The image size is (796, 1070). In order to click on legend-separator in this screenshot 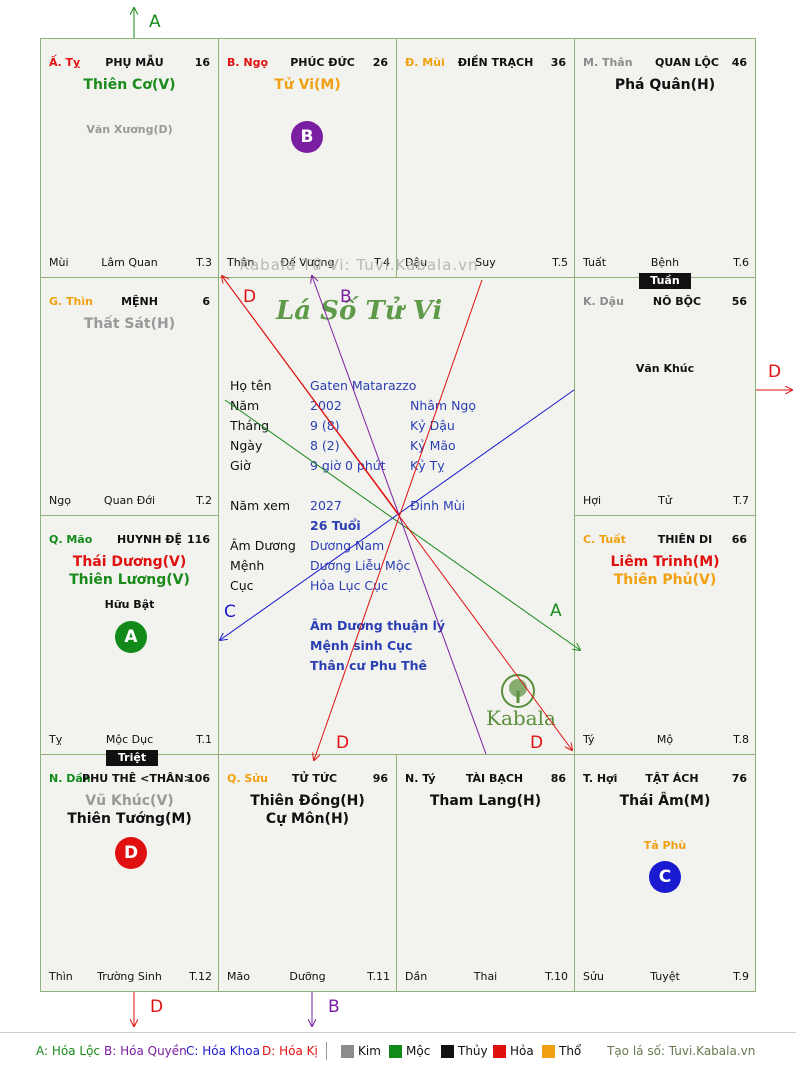, I will do `click(326, 1051)`.